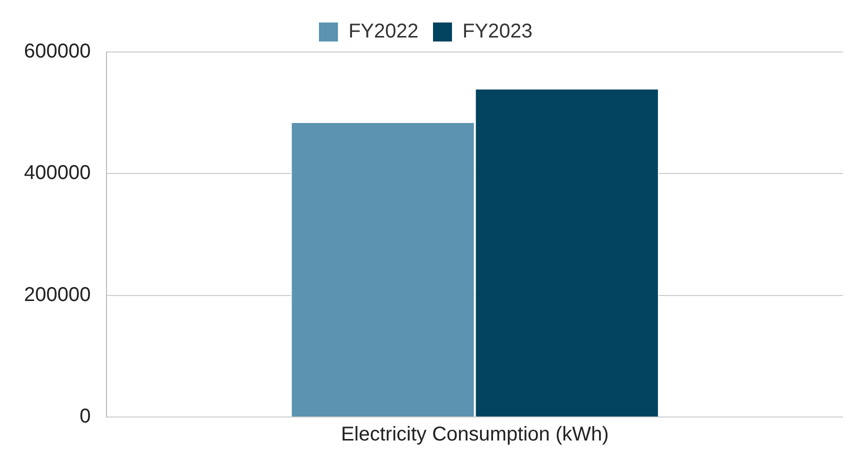 The height and width of the screenshot is (461, 861). What do you see at coordinates (383, 31) in the screenshot?
I see `legend-label: FY2022` at bounding box center [383, 31].